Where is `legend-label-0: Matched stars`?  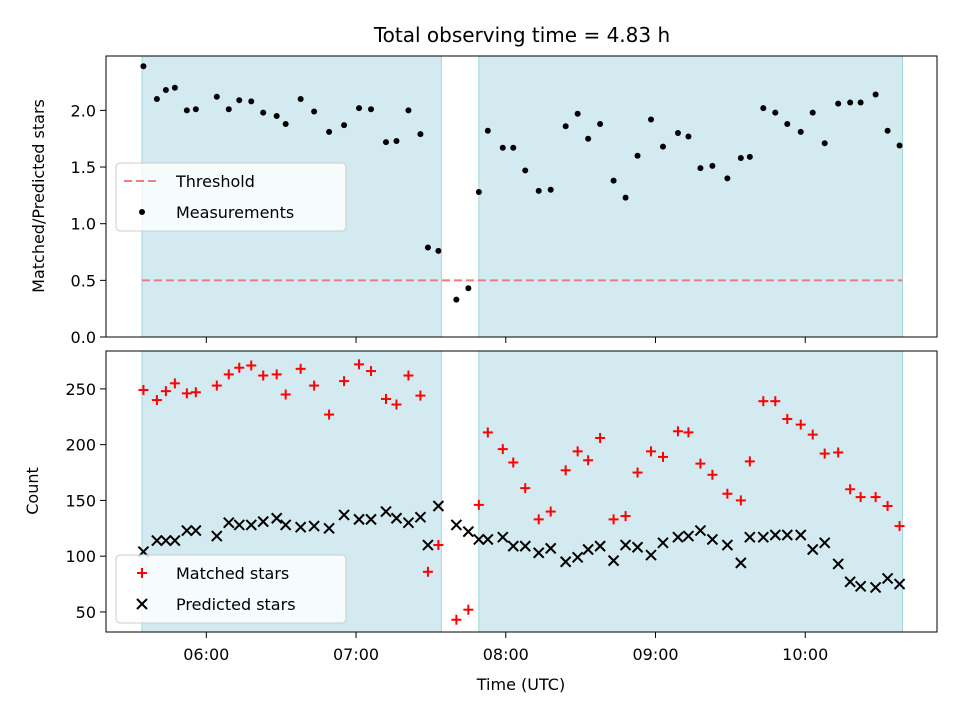 legend-label-0: Matched stars is located at coordinates (232, 573).